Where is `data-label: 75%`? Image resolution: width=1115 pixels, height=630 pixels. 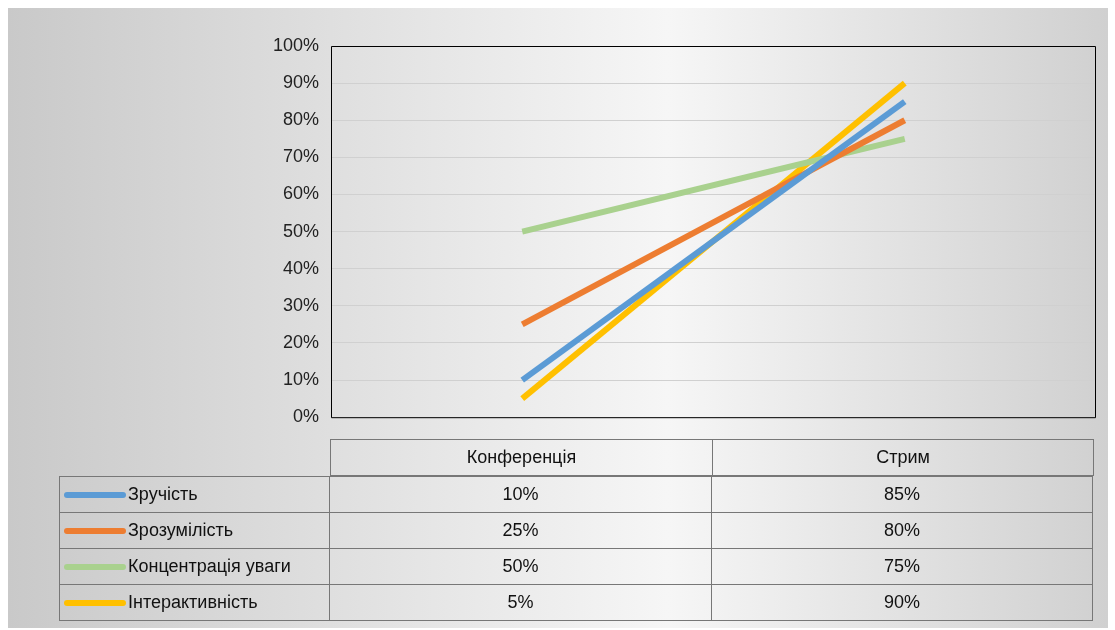
data-label: 75% is located at coordinates (902, 566).